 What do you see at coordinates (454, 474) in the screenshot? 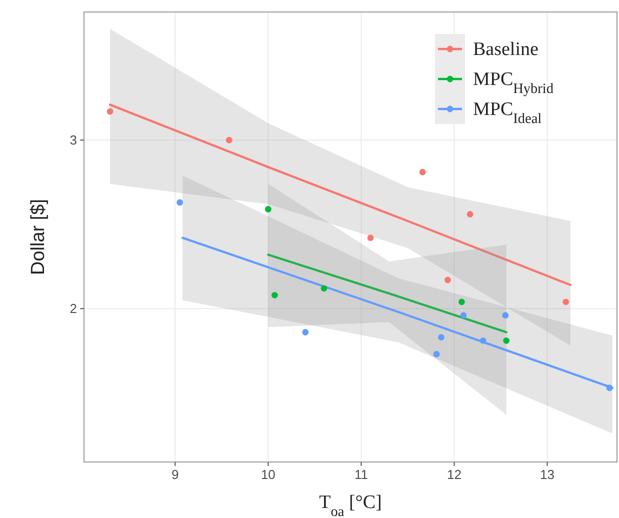
I see `x-tick-label: 12` at bounding box center [454, 474].